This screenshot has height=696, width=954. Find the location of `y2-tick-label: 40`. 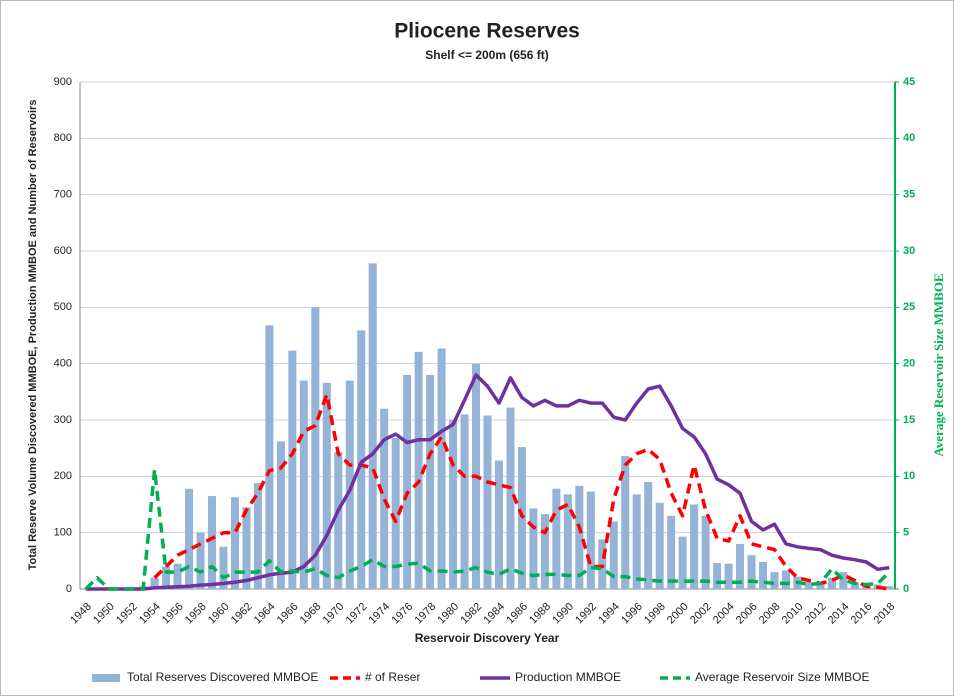

y2-tick-label: 40 is located at coordinates (909, 138).